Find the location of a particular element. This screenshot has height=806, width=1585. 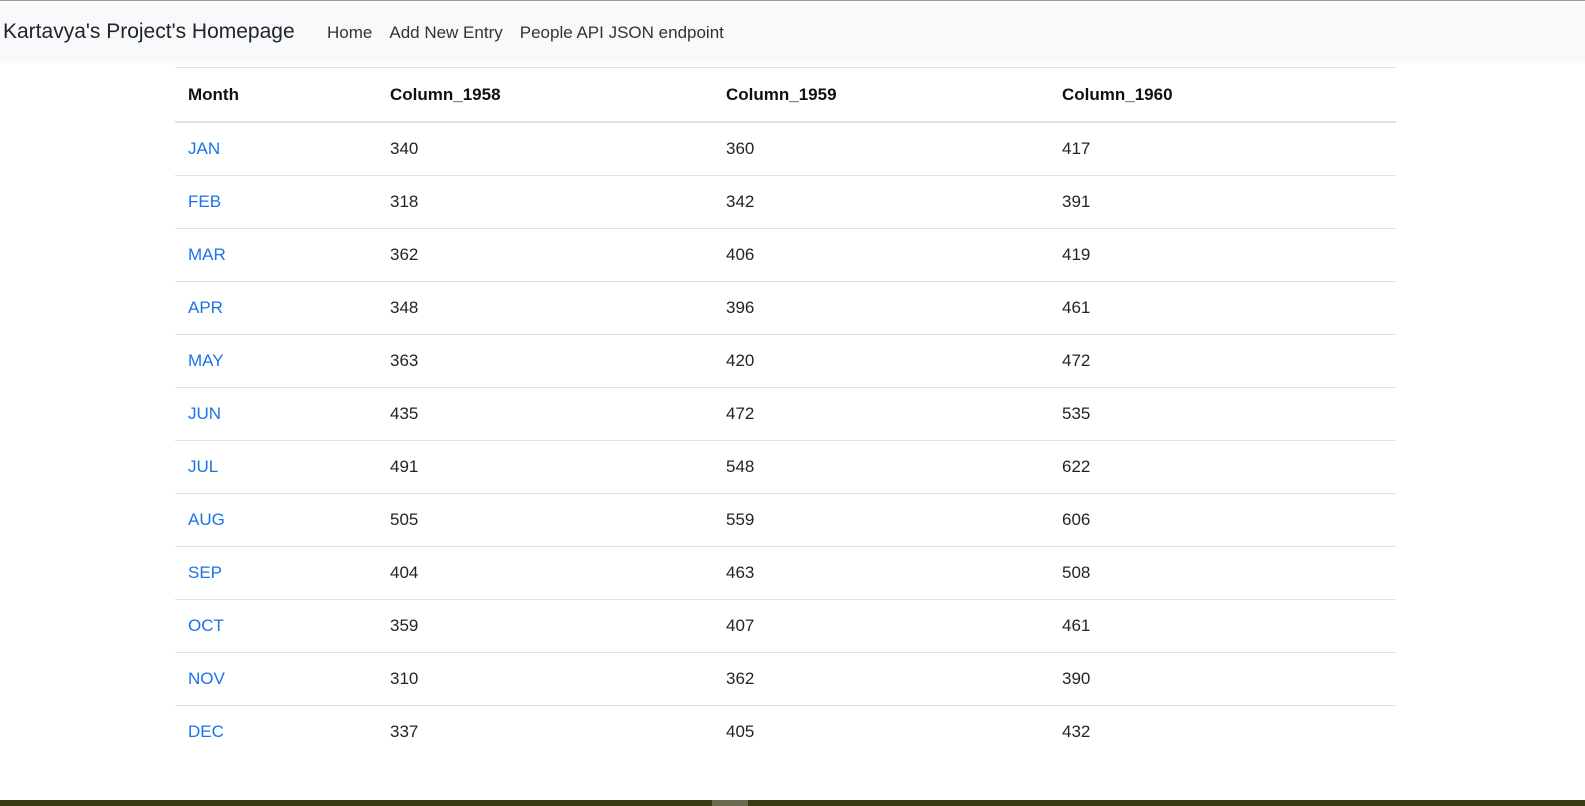

month-link: MAY is located at coordinates (206, 360).